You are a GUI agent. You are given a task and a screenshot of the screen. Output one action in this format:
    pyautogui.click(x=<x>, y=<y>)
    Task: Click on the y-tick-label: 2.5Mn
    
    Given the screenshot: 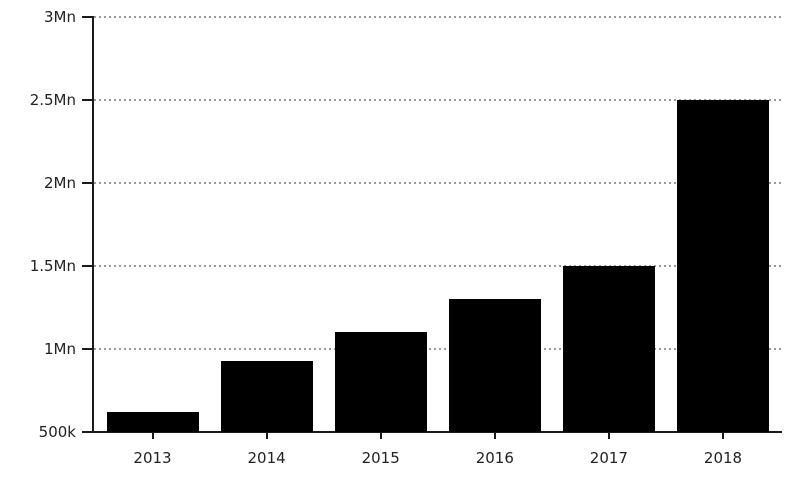 What is the action you would take?
    pyautogui.click(x=52, y=100)
    